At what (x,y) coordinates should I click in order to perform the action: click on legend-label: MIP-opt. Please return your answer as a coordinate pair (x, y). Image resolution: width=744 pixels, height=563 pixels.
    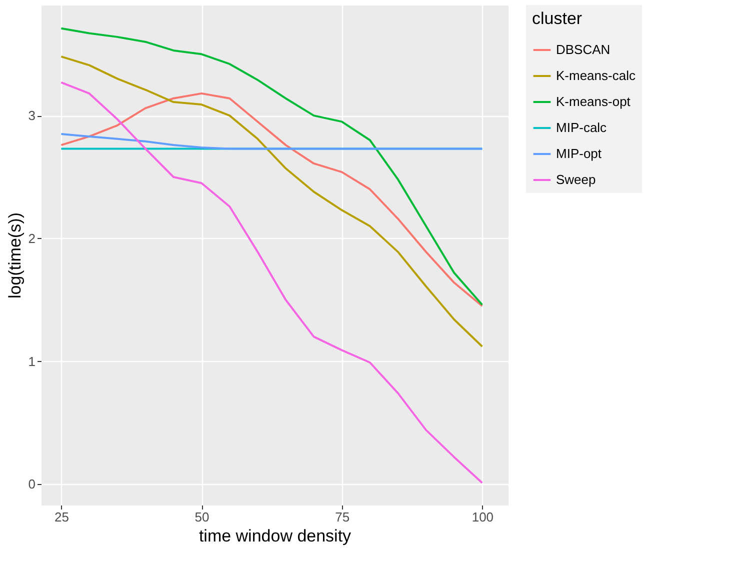
    Looking at the image, I should click on (579, 153).